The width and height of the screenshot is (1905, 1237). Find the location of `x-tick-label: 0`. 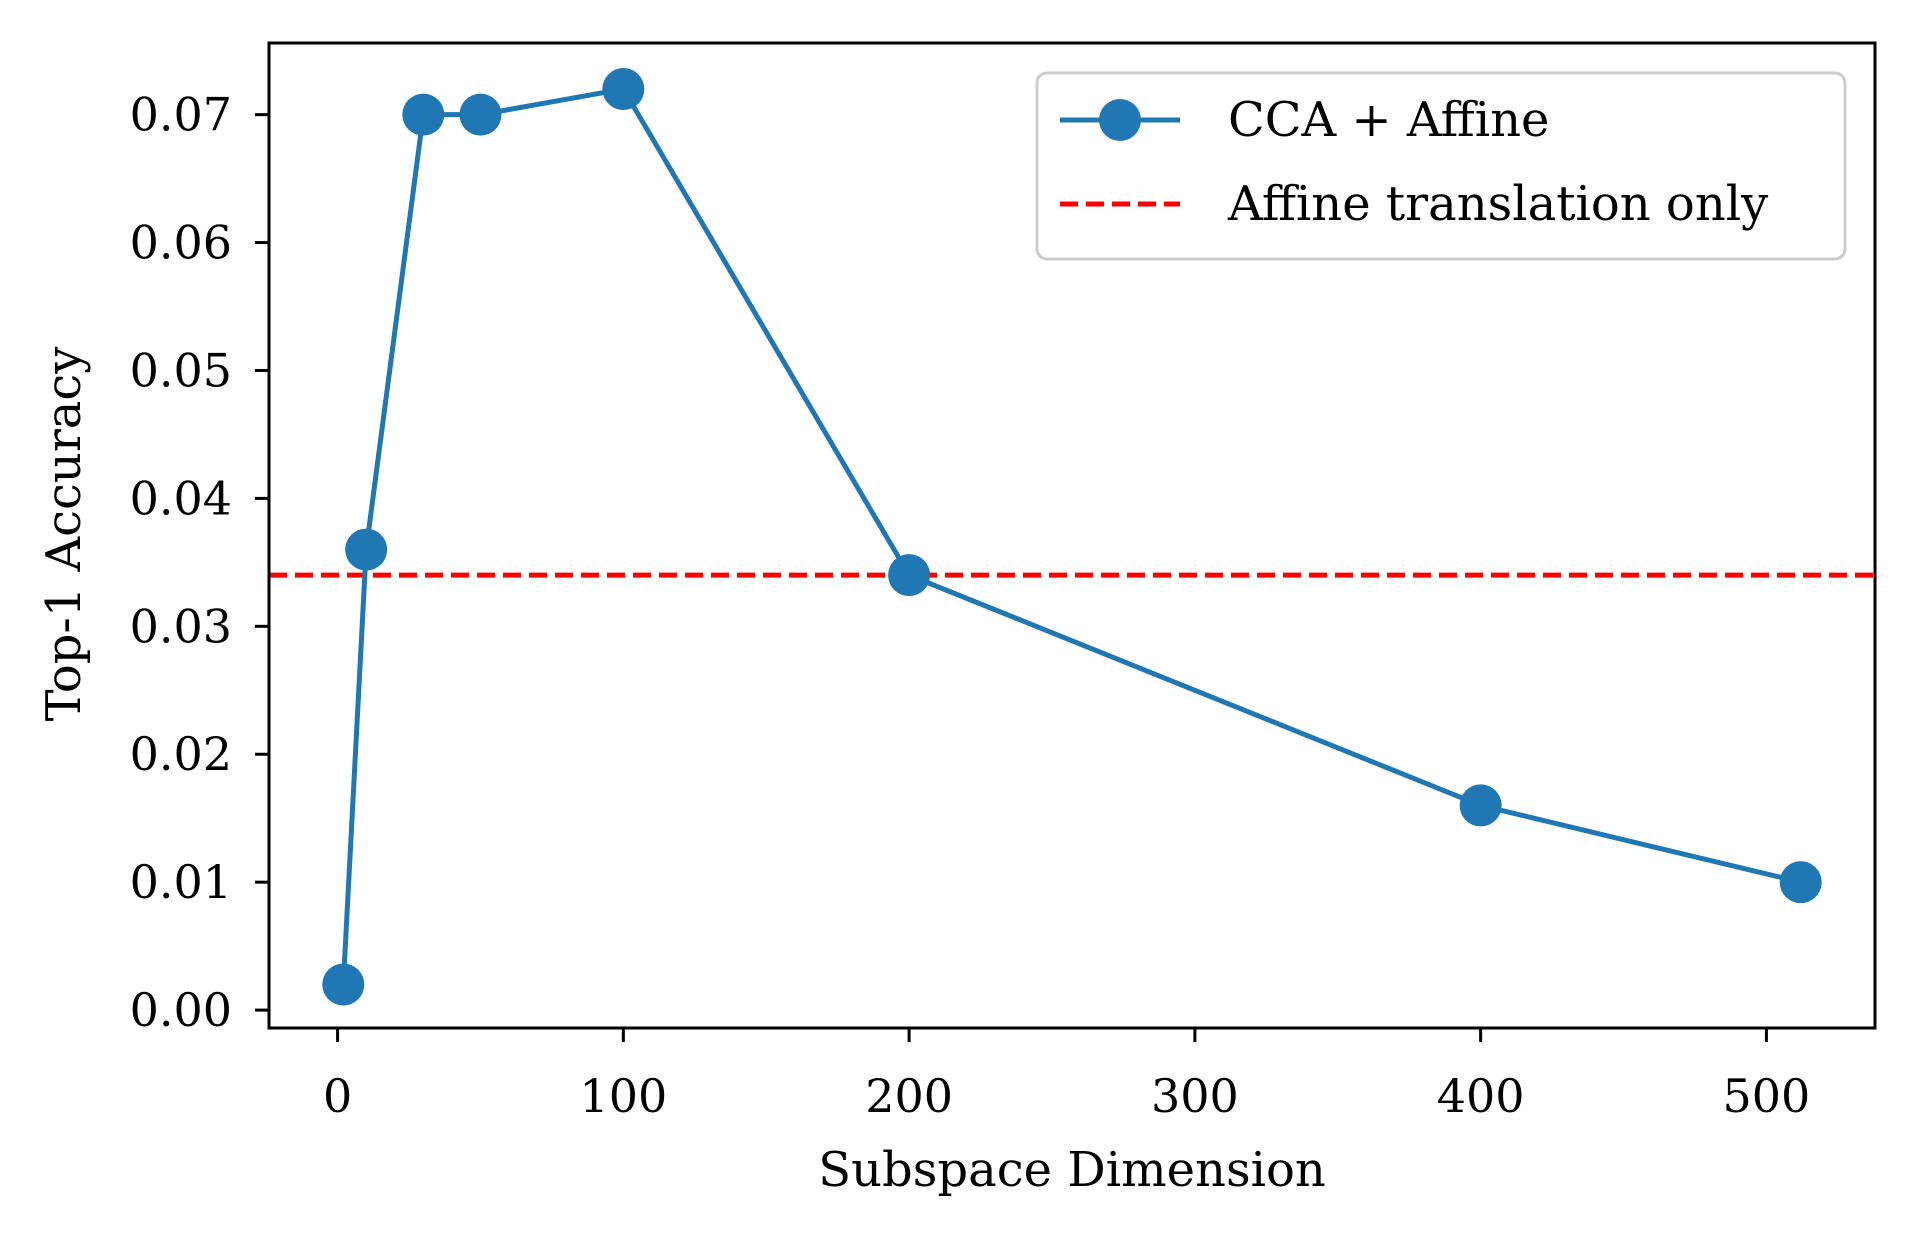

x-tick-label: 0 is located at coordinates (337, 1096).